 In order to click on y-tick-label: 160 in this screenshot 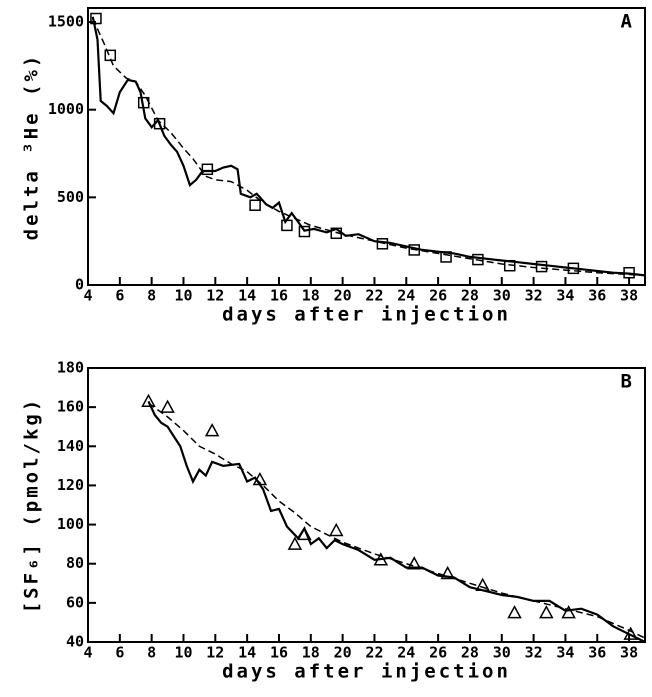, I will do `click(70, 407)`.